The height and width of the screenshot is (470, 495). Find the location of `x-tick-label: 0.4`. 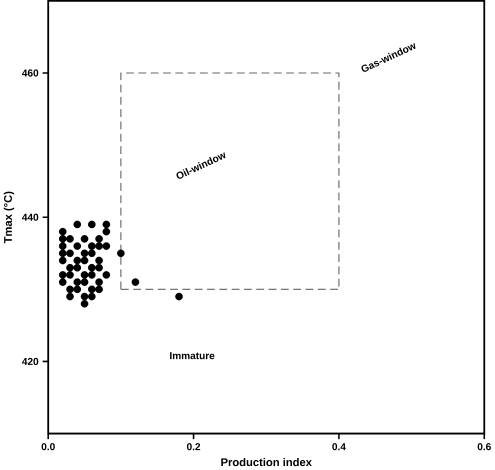

x-tick-label: 0.4 is located at coordinates (339, 446).